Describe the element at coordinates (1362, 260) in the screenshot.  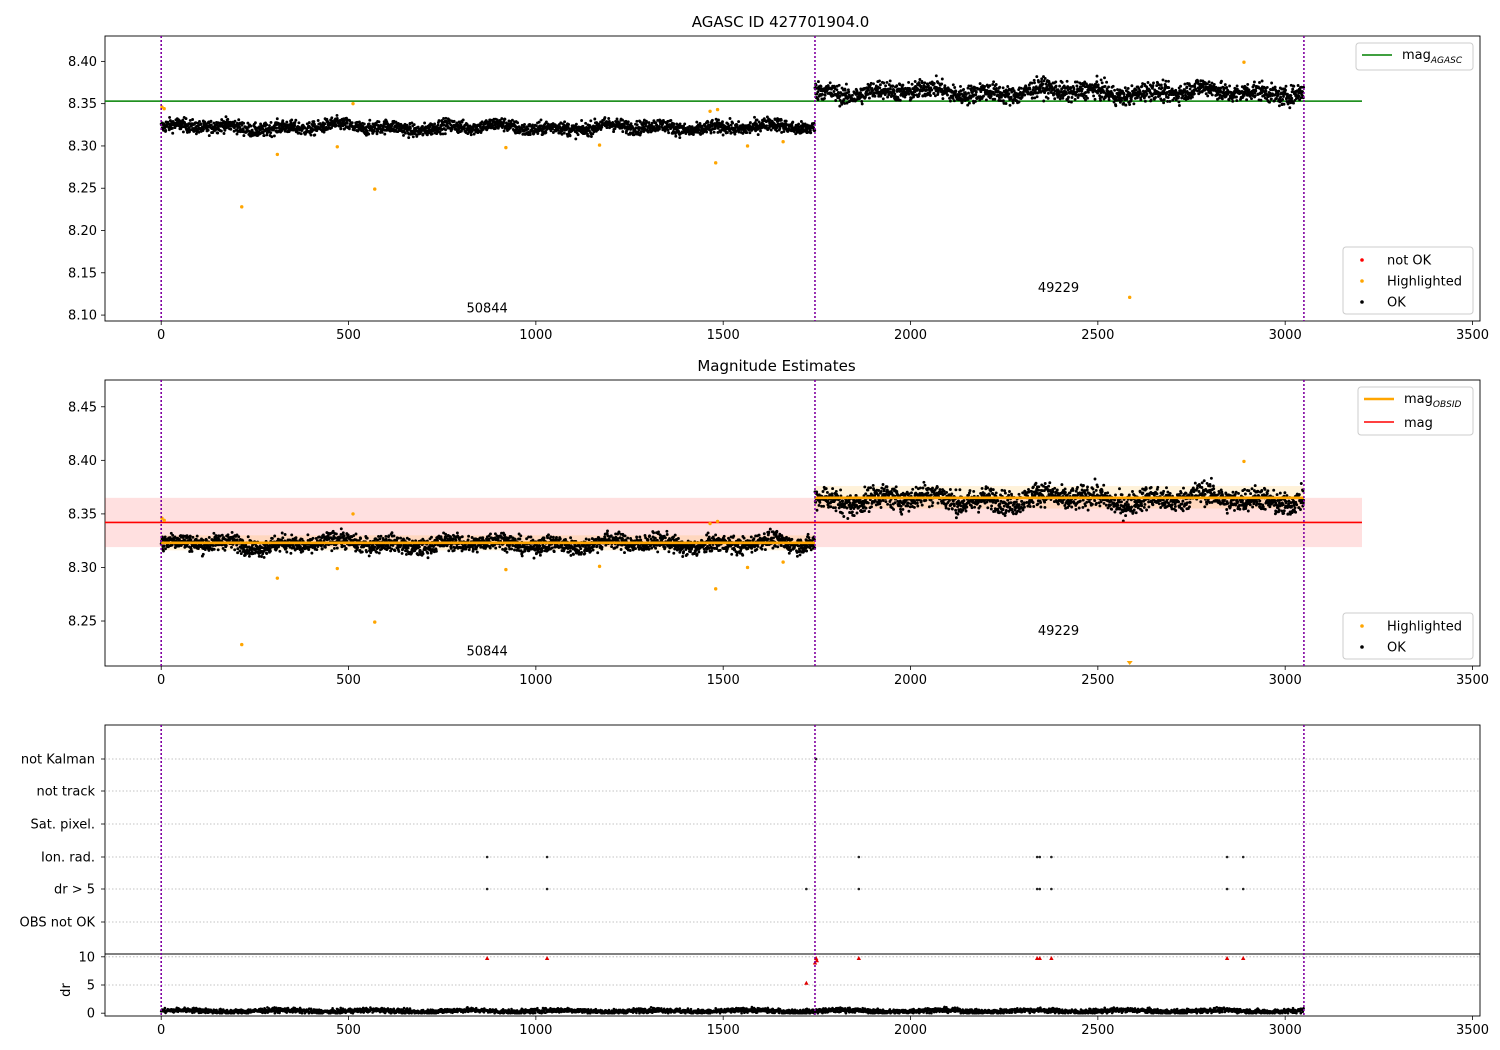
I see `legend-marker` at that location.